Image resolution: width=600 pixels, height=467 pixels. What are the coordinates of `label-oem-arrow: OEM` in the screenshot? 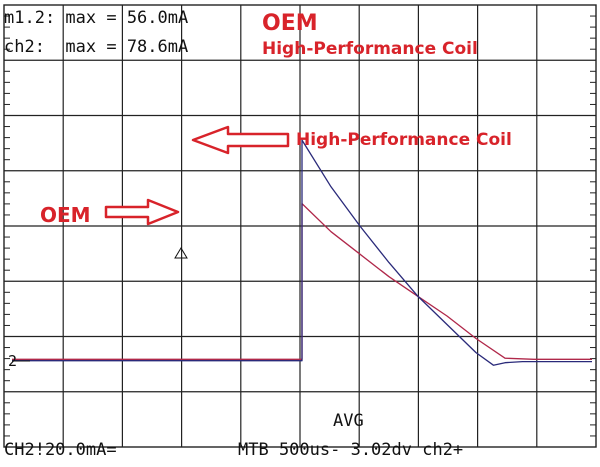 It's located at (65, 215).